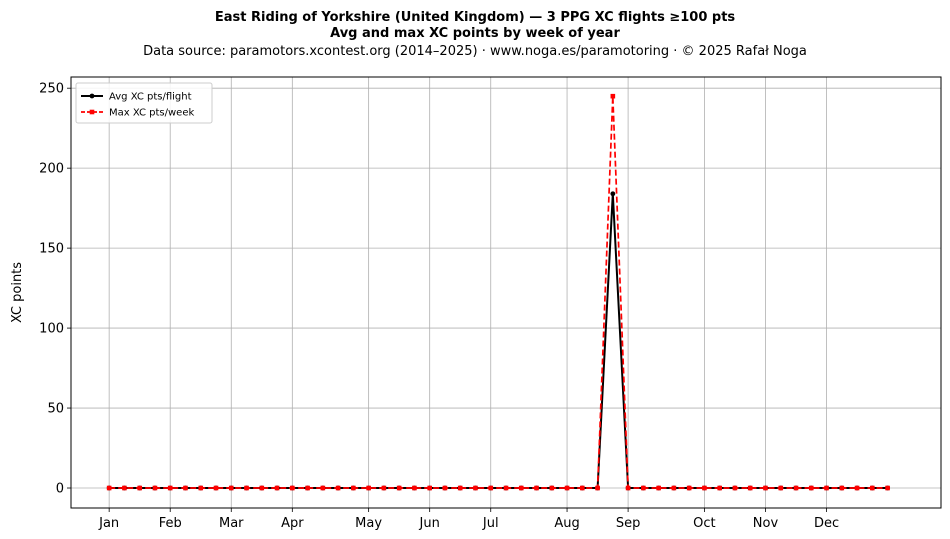  Describe the element at coordinates (429, 523) in the screenshot. I see `x-tick-label: Jun` at that location.